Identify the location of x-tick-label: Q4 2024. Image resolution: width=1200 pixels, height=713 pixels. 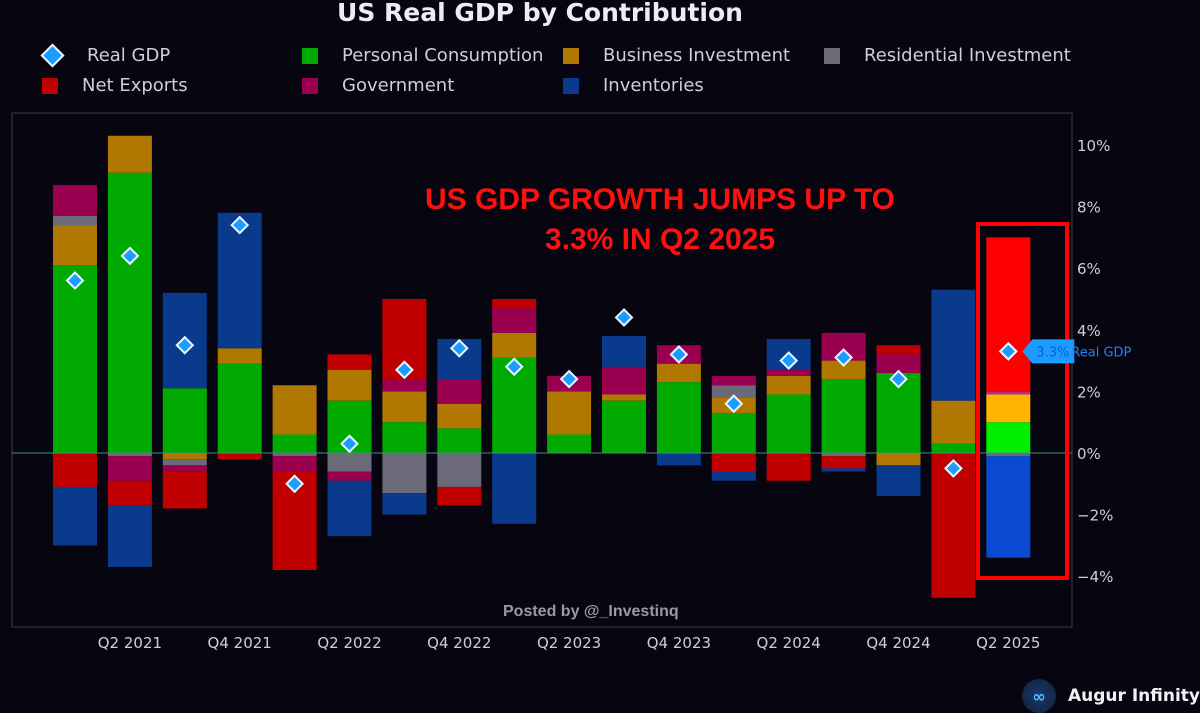
(898, 643).